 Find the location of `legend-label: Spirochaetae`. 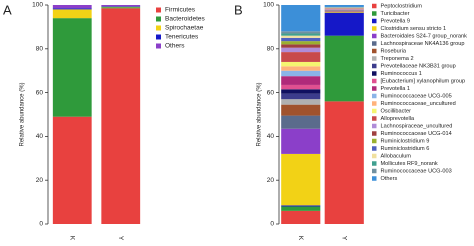

legend-label: Spirochaetae is located at coordinates (184, 28).